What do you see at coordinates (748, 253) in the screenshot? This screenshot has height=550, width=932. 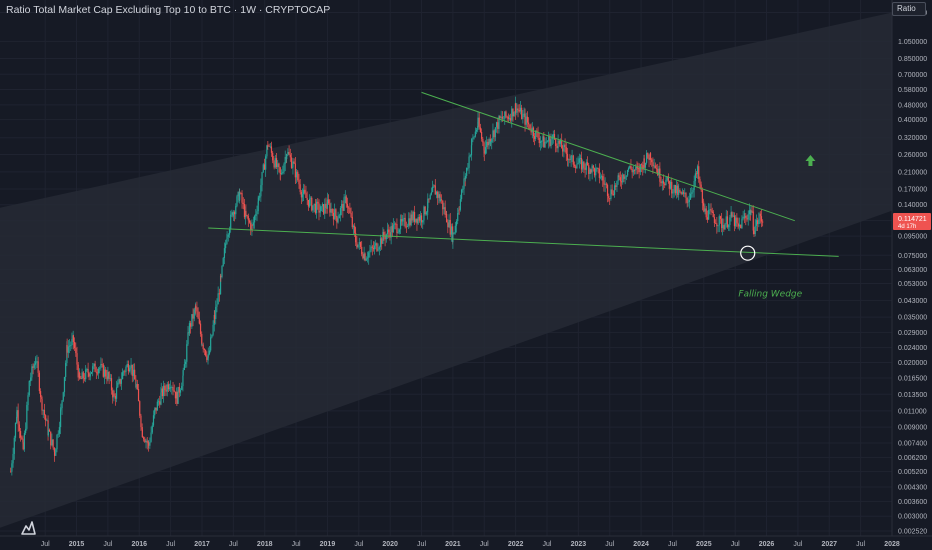 I see `circle-marker-icon` at bounding box center [748, 253].